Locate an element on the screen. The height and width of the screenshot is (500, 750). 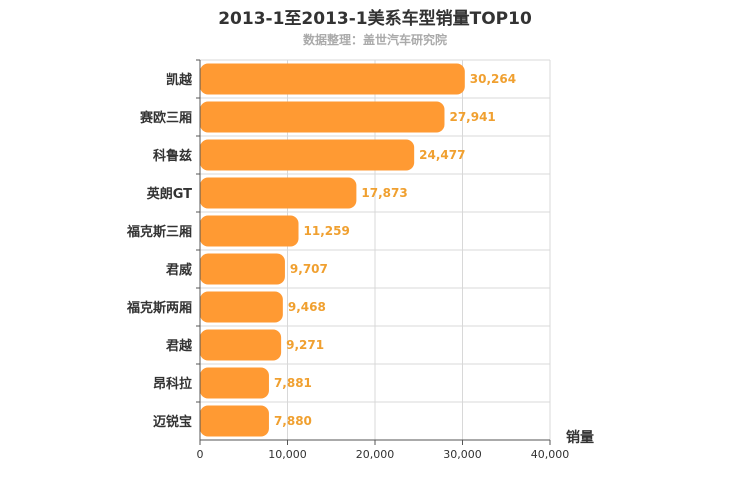
category-label: 福克斯三厢 is located at coordinates (159, 232).